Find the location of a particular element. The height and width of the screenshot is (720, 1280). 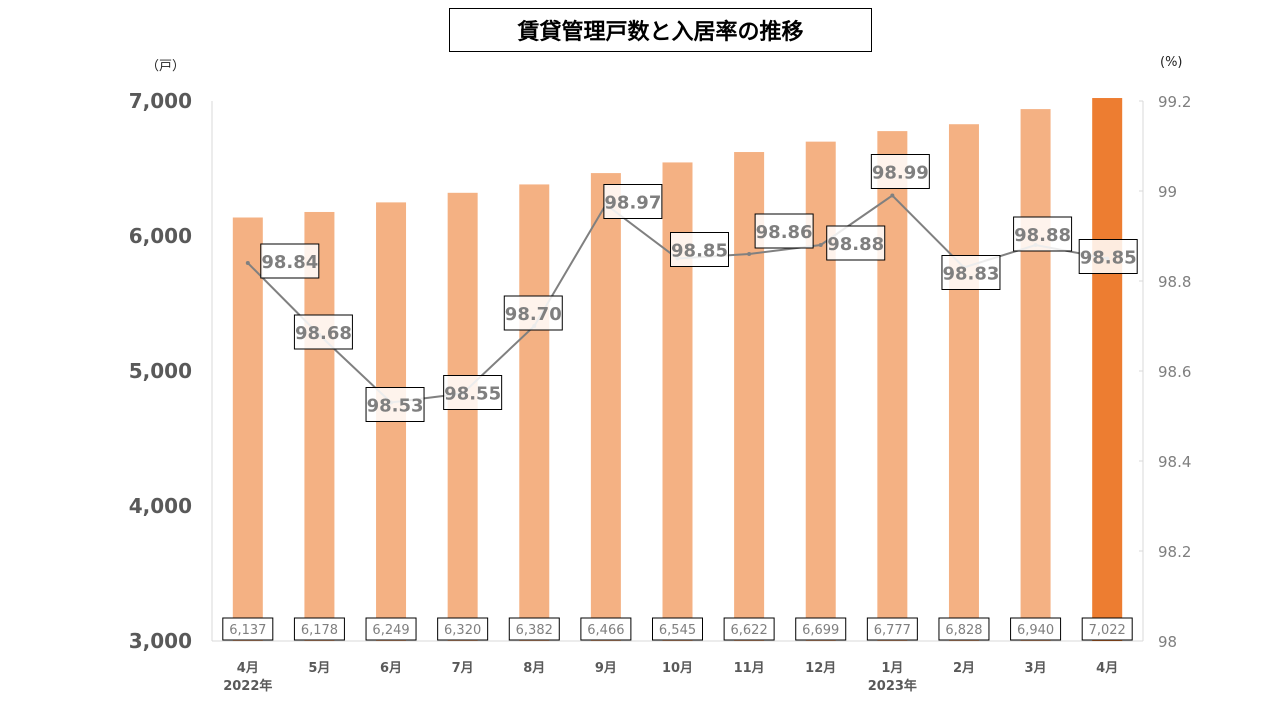

y-tick-label: 4,000 is located at coordinates (160, 506).